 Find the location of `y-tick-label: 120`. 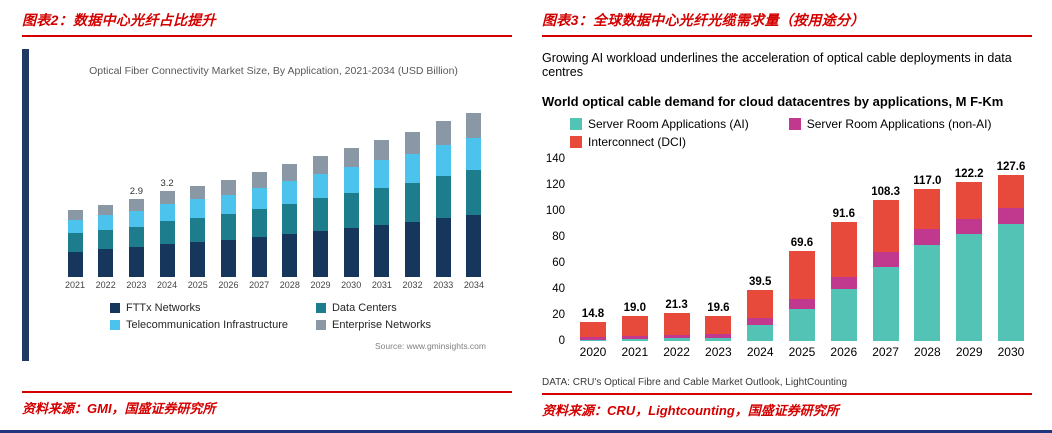

y-tick-label: 120 is located at coordinates (555, 185).